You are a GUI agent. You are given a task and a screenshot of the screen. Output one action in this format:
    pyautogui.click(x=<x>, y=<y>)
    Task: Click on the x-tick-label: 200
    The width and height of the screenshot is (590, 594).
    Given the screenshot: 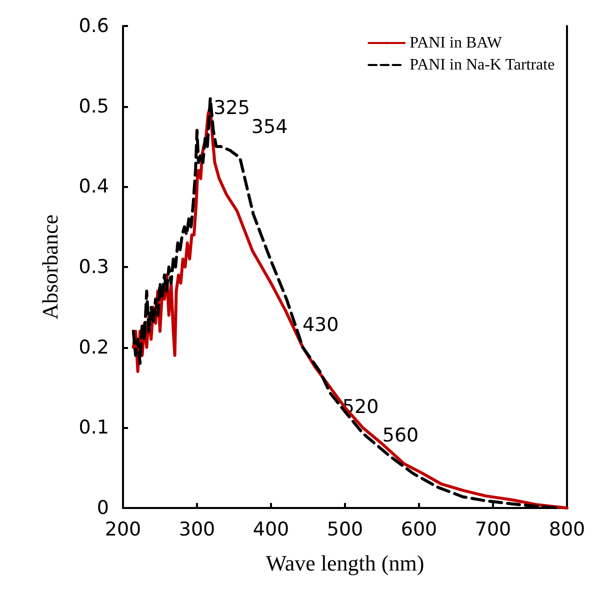 What is the action you would take?
    pyautogui.click(x=123, y=529)
    